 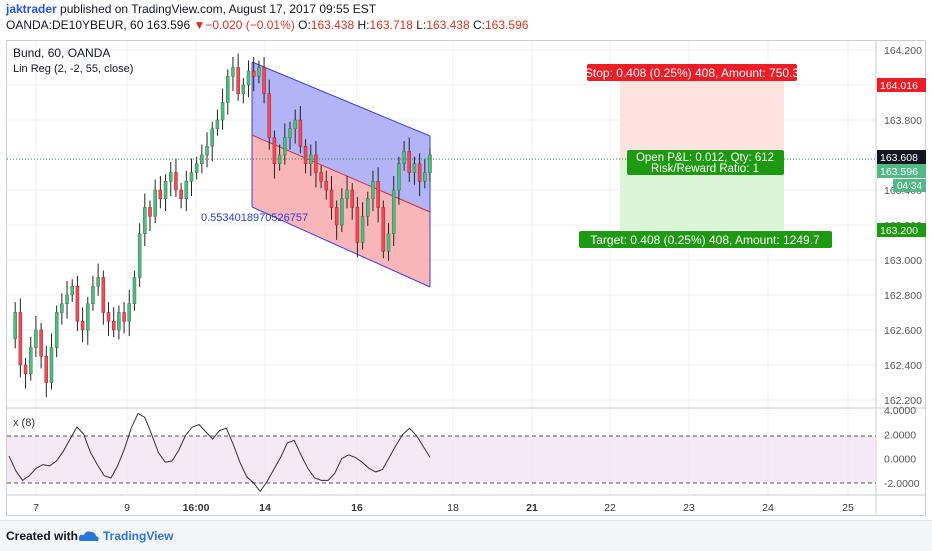 What do you see at coordinates (73, 69) in the screenshot?
I see `indicator-legend: Lin Reg (2, -2, 55, close)` at bounding box center [73, 69].